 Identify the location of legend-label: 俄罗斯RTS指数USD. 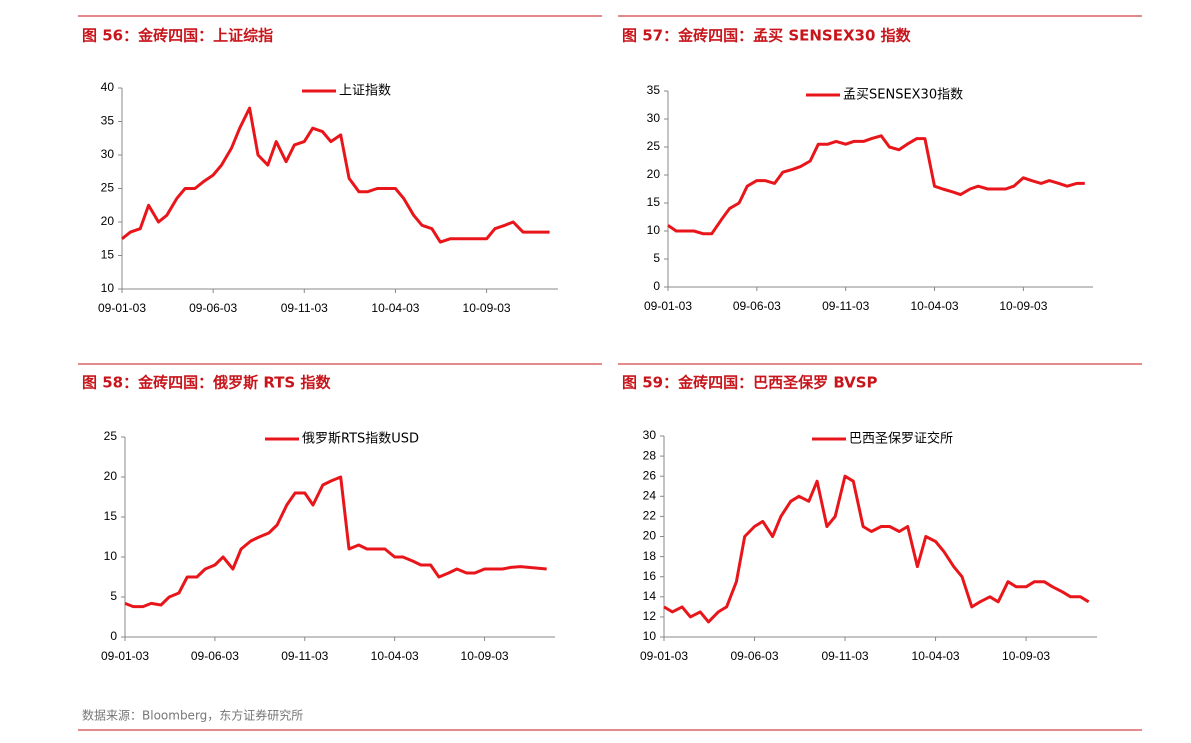
(360, 439).